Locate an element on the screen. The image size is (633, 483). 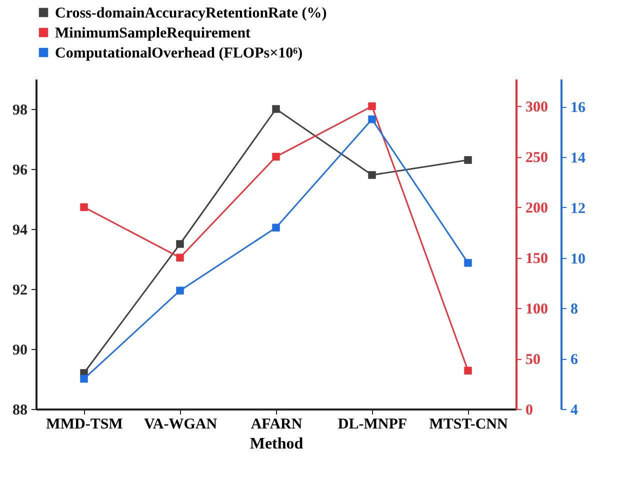
y3-tick-label: 16 is located at coordinates (578, 108).